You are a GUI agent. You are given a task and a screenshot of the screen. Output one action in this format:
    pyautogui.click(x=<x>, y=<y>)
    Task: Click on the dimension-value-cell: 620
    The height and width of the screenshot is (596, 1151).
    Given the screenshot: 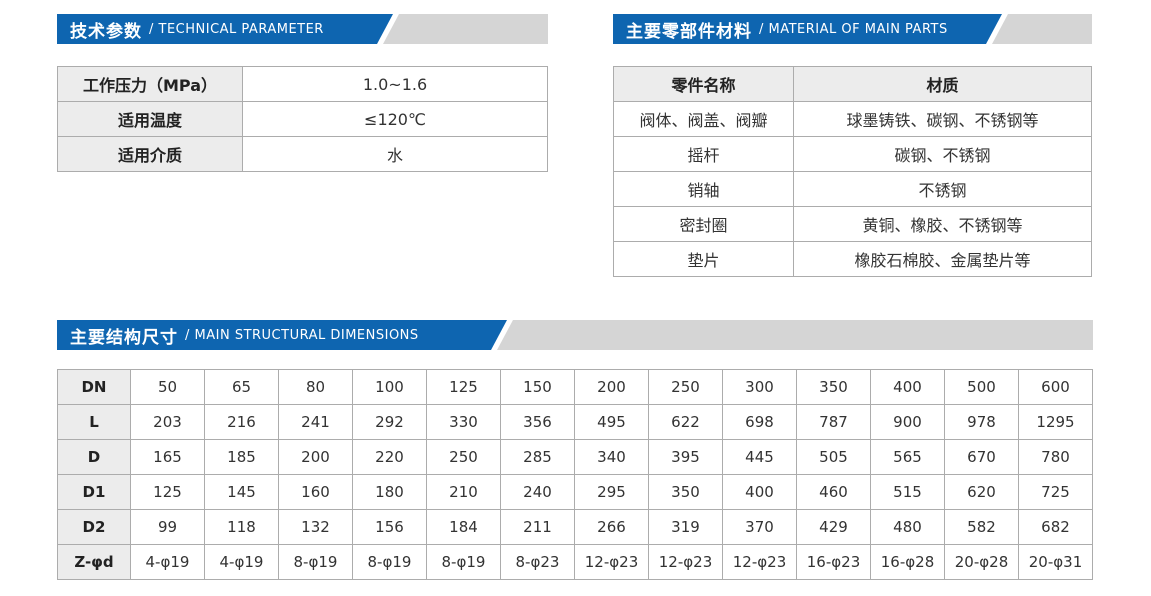 What is the action you would take?
    pyautogui.click(x=981, y=492)
    